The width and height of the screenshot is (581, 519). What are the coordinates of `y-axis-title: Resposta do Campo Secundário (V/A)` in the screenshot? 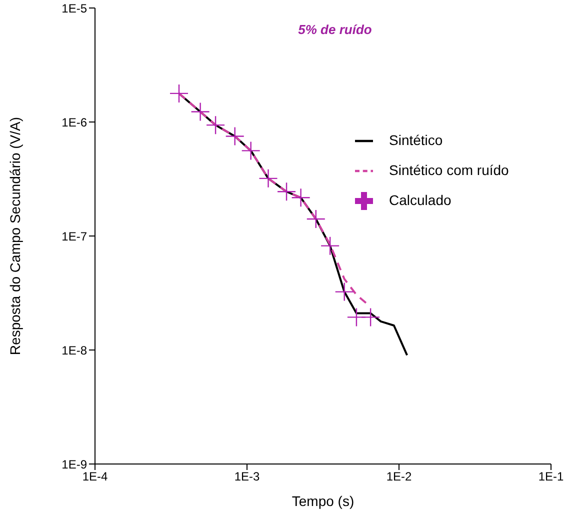 It's located at (14, 236).